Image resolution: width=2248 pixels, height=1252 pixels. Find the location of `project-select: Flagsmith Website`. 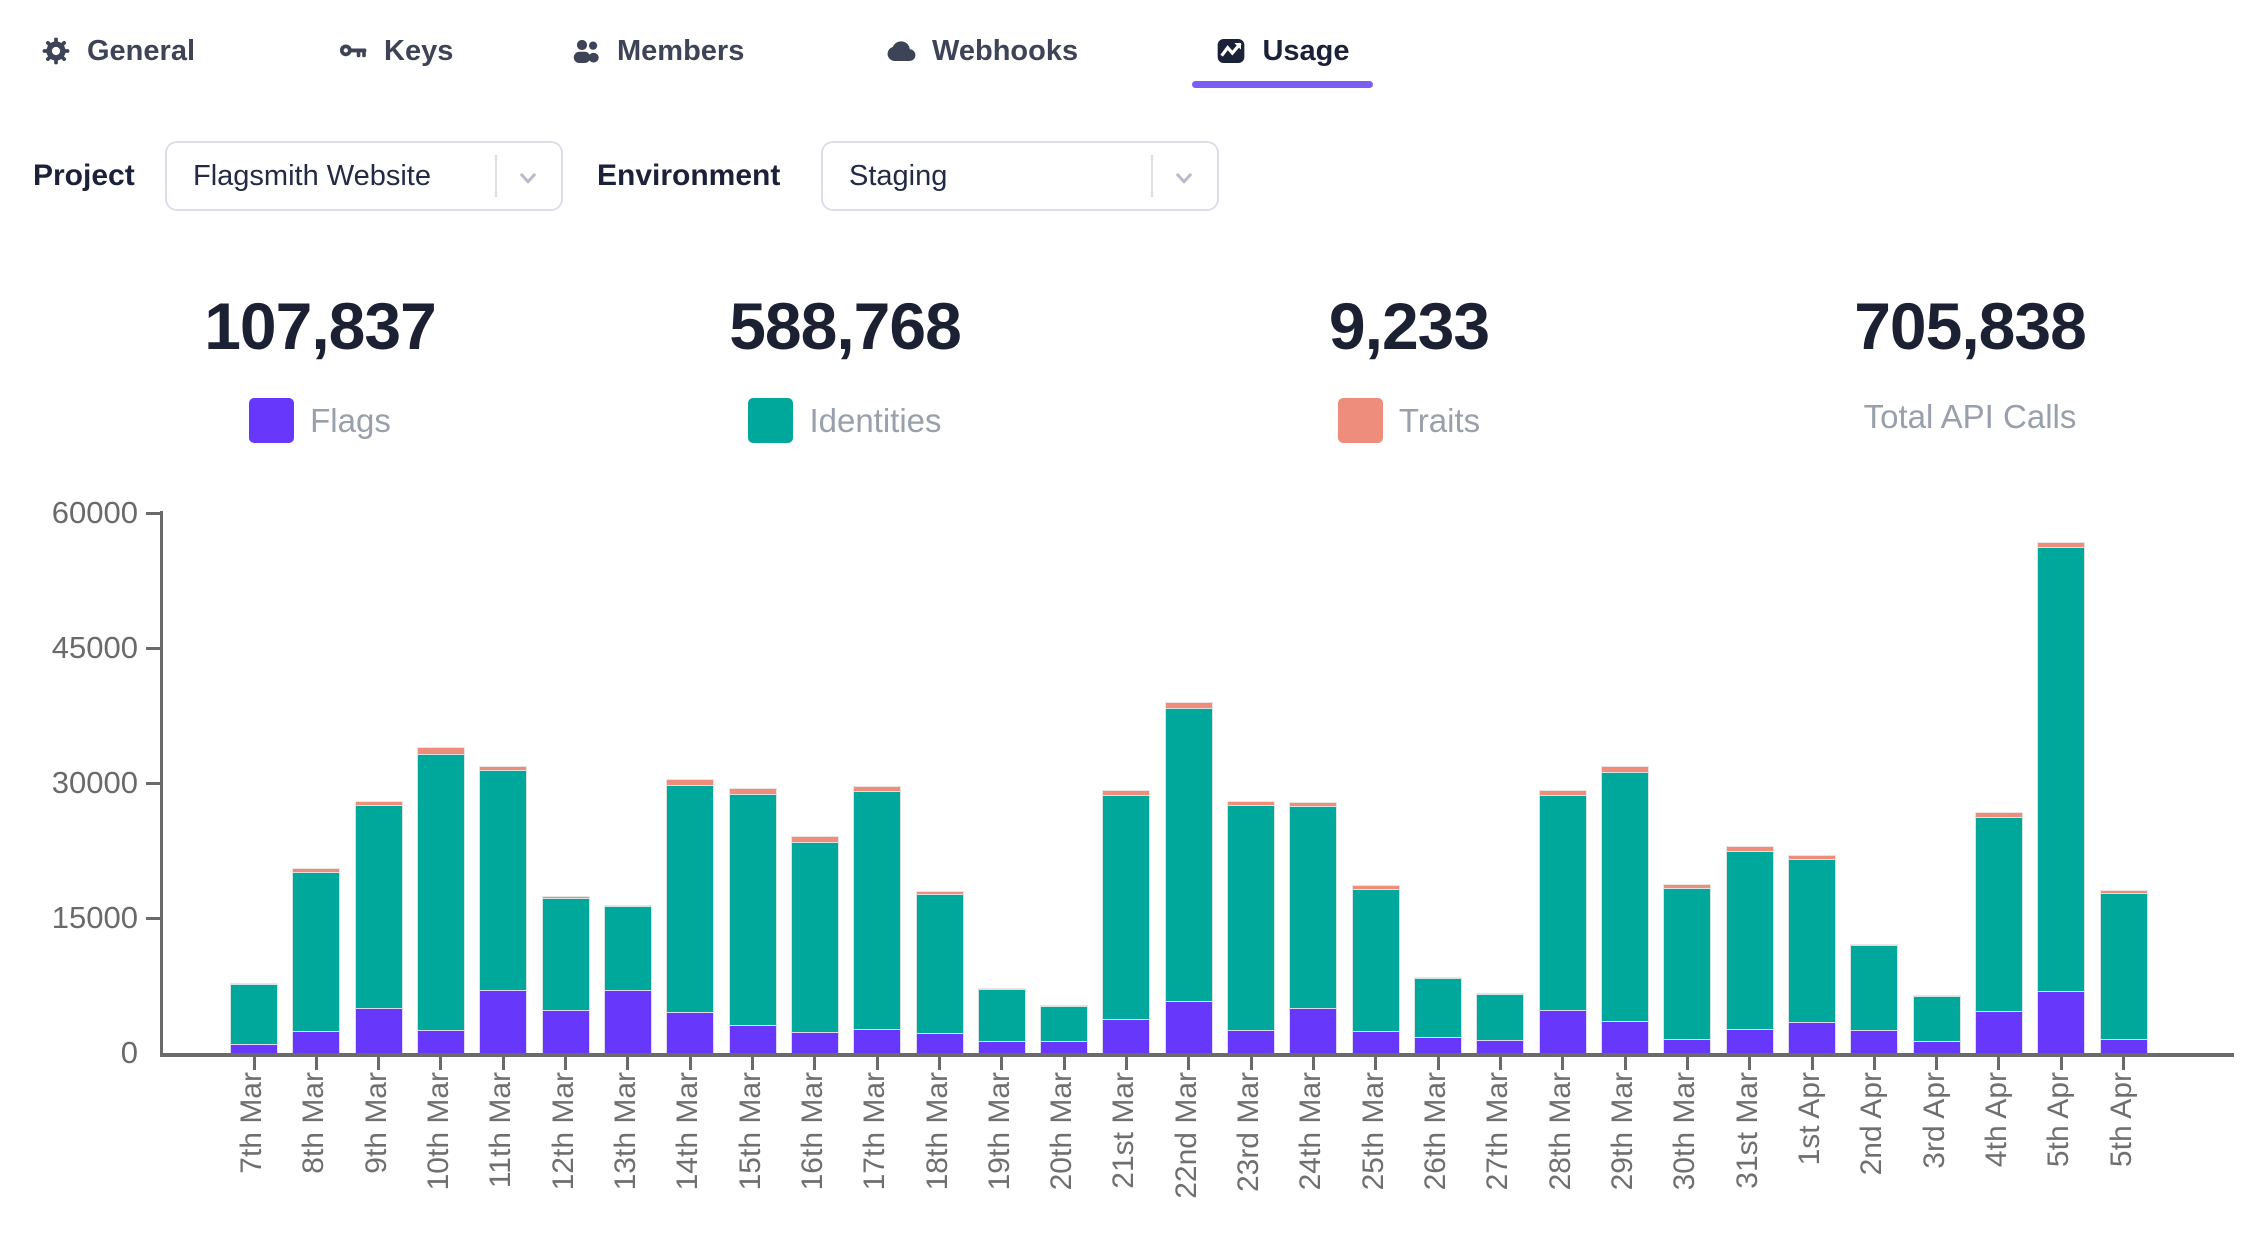

project-select: Flagsmith Website is located at coordinates (364, 176).